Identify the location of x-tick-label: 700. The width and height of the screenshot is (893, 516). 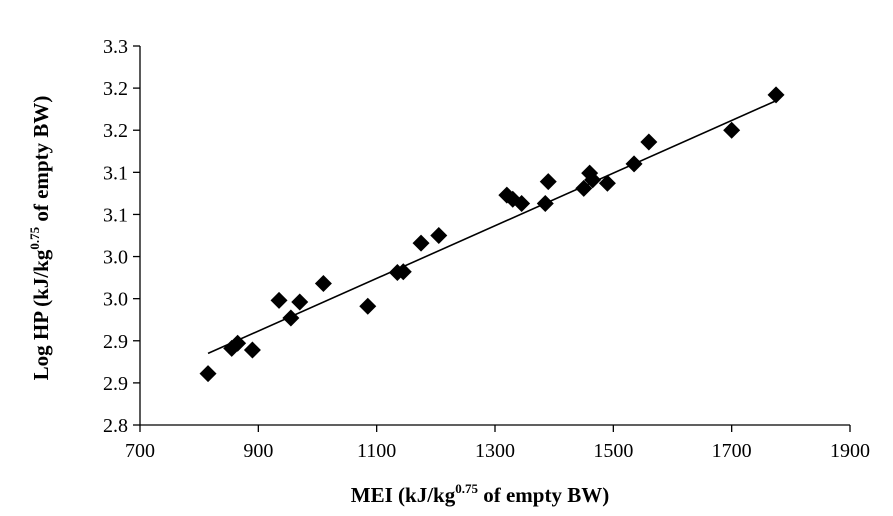
(140, 451).